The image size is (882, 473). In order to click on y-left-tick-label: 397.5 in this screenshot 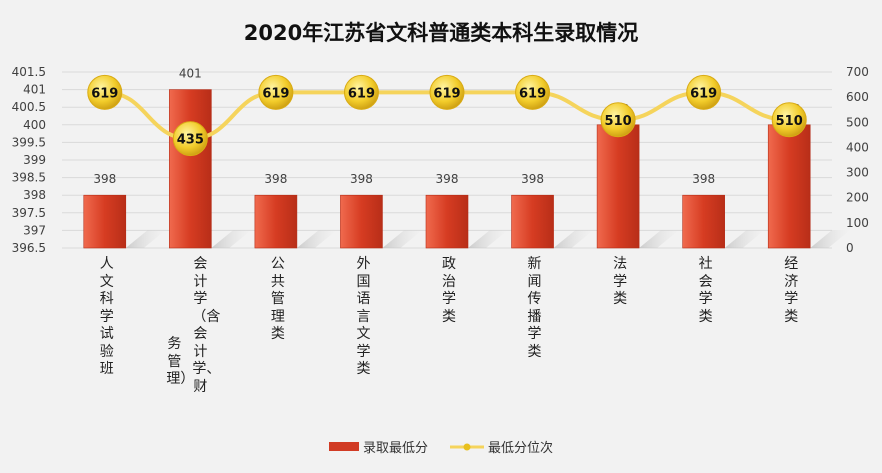, I will do `click(29, 213)`.